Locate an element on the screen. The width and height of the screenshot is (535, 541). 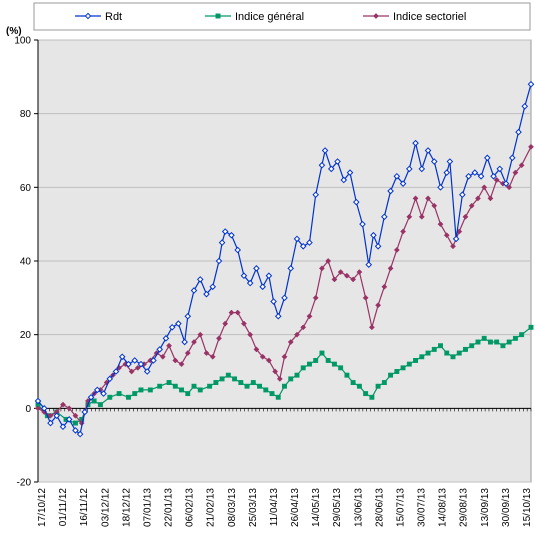
x-tick-label: 14/08/13 is located at coordinates (443, 507).